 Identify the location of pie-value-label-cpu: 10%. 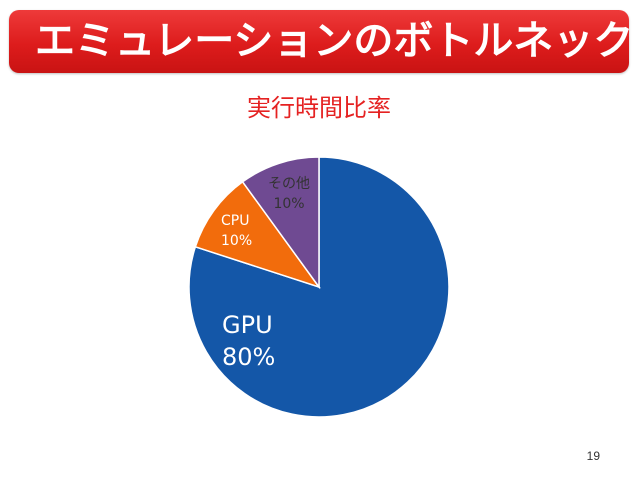
(236, 241).